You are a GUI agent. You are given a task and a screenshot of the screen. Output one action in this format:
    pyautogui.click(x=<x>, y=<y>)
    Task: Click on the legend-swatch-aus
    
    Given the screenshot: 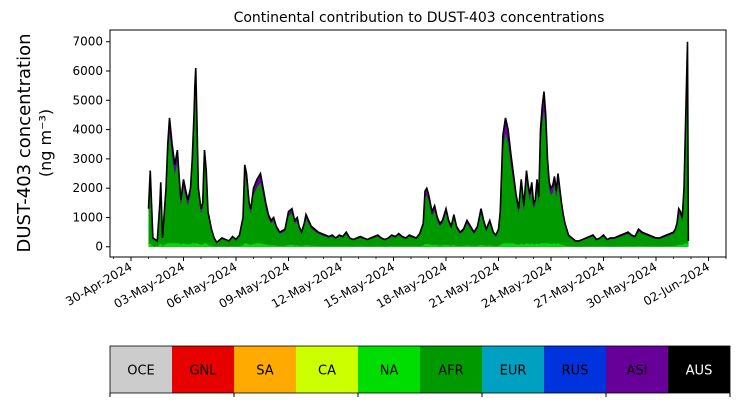 What is the action you would take?
    pyautogui.click(x=699, y=369)
    